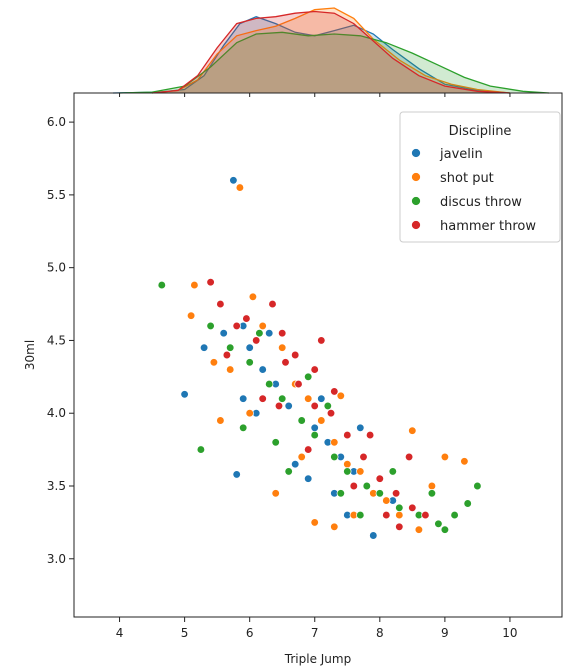 The height and width of the screenshot is (670, 568). I want to click on x-tick-label: 7, so click(315, 633).